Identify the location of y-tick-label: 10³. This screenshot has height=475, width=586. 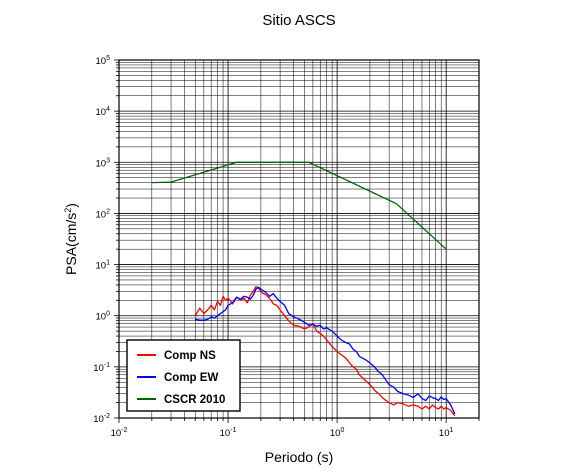
(103, 163).